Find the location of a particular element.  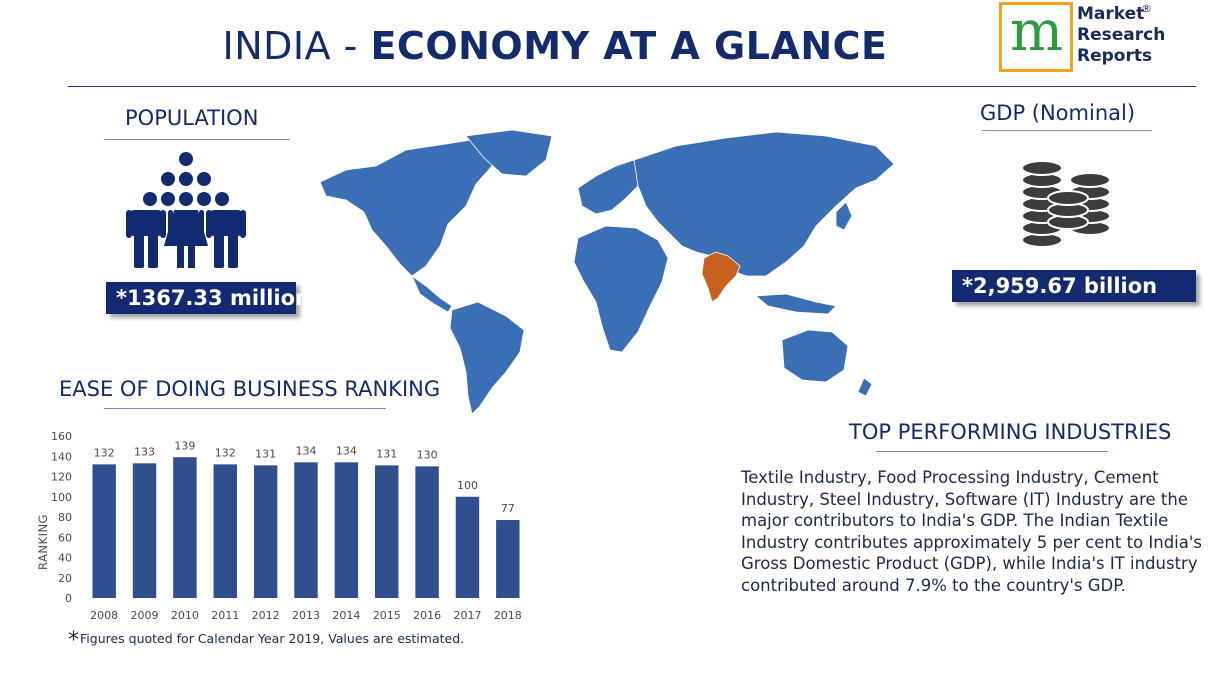

x-tick-label: 2015 is located at coordinates (387, 615).